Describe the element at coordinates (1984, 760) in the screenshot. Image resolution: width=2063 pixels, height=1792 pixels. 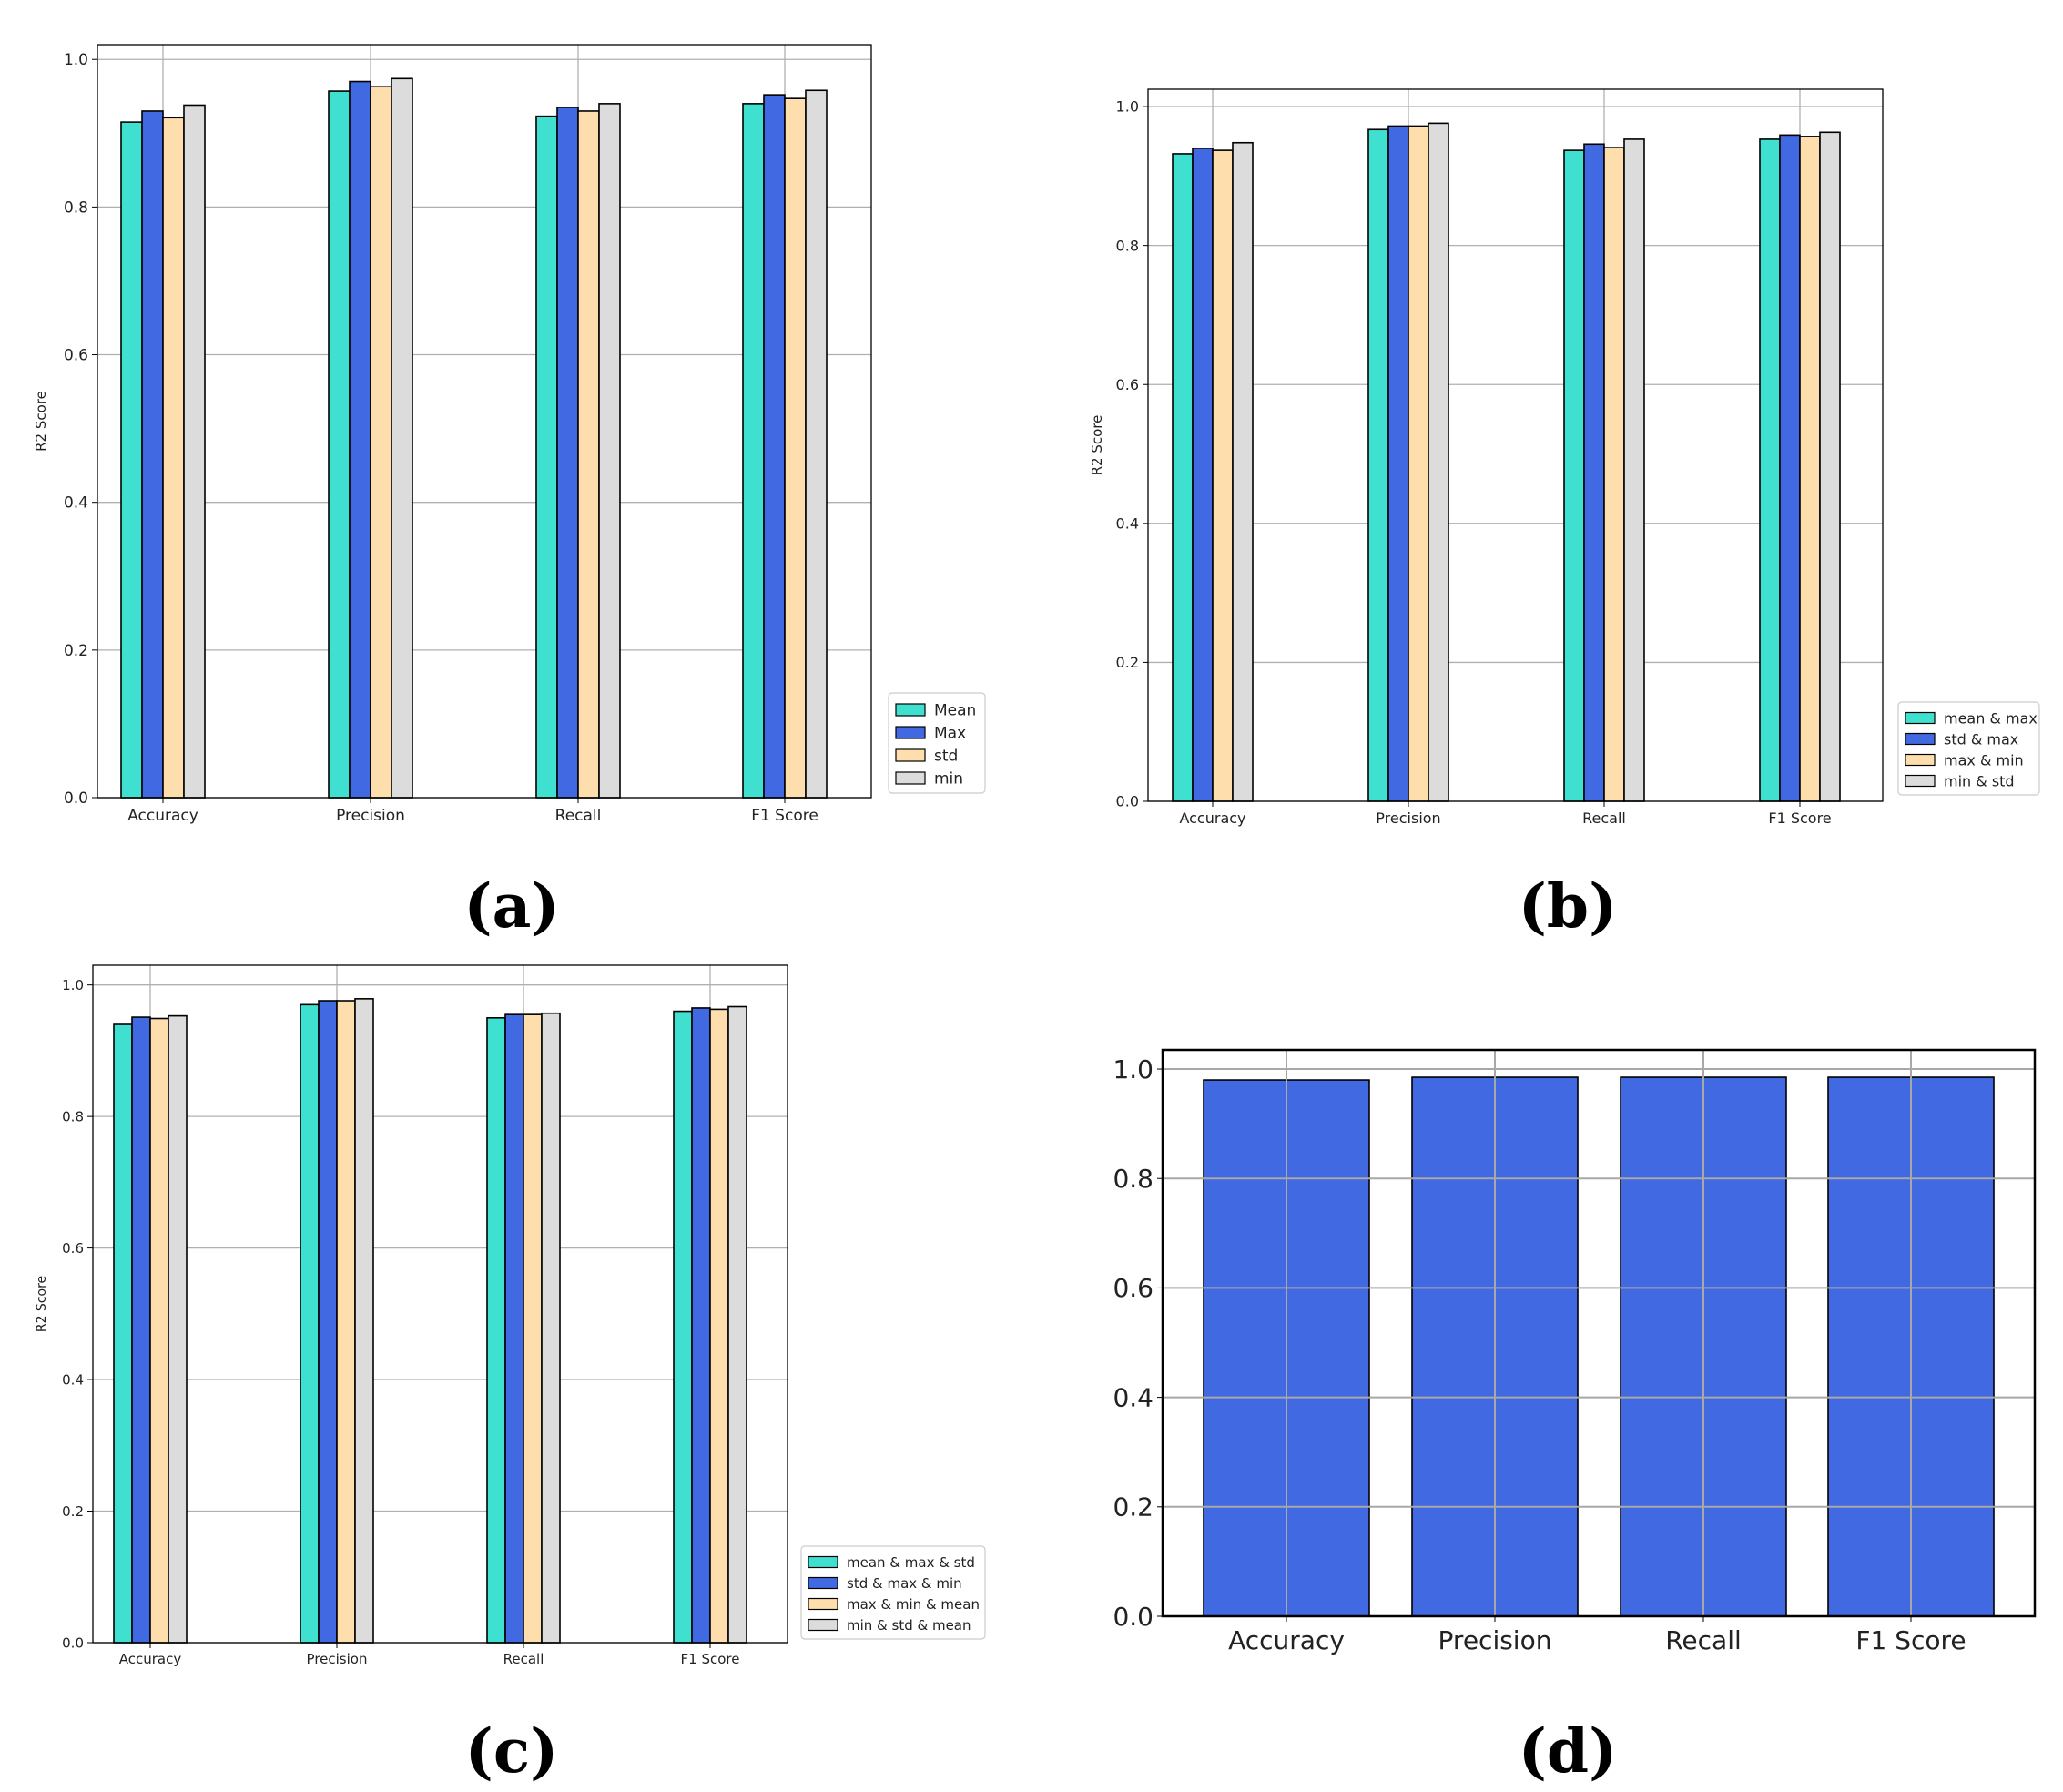
I see `legend-label: max & min` at that location.